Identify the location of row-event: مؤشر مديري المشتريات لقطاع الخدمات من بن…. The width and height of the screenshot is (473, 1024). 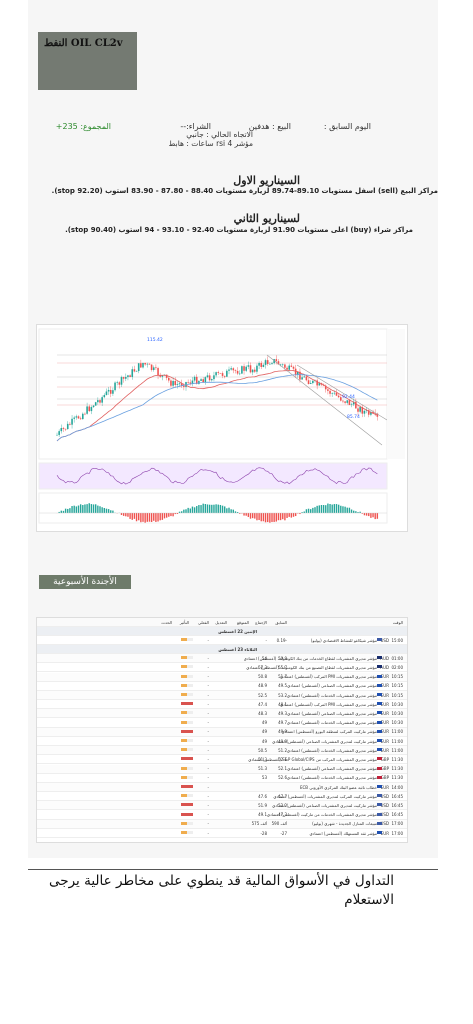
(310, 658).